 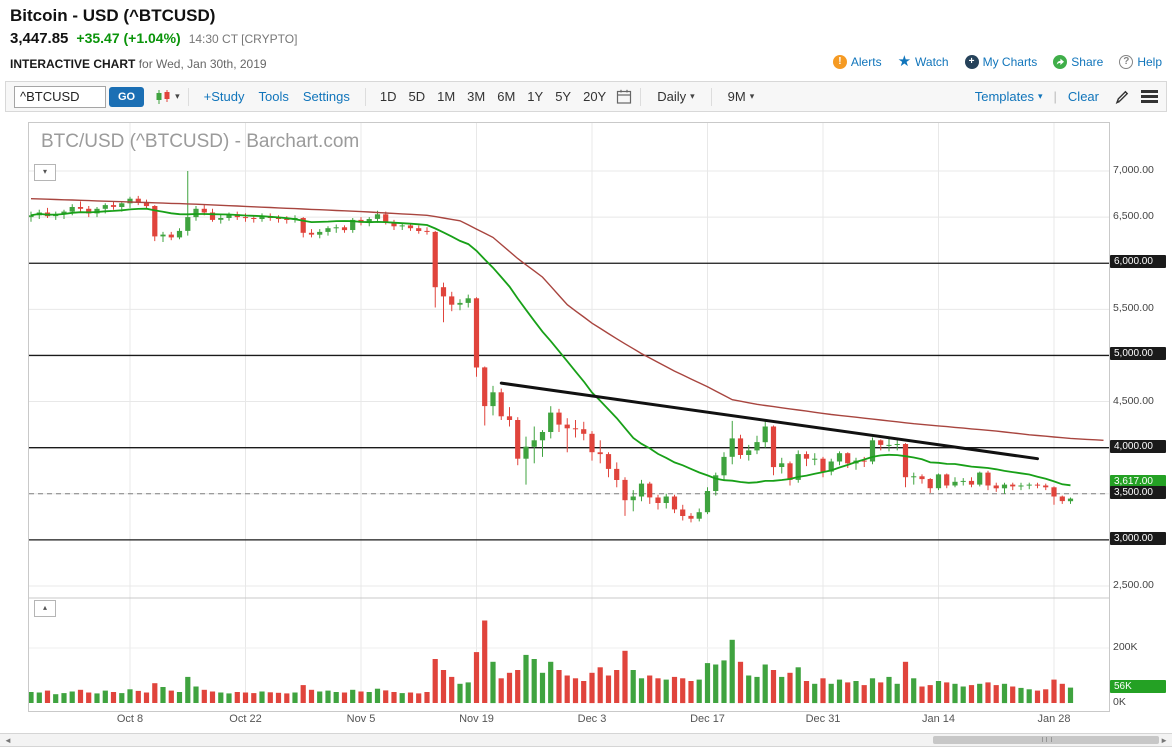 I want to click on quote-time: 14:30 CT [CRYPTO], so click(x=243, y=39).